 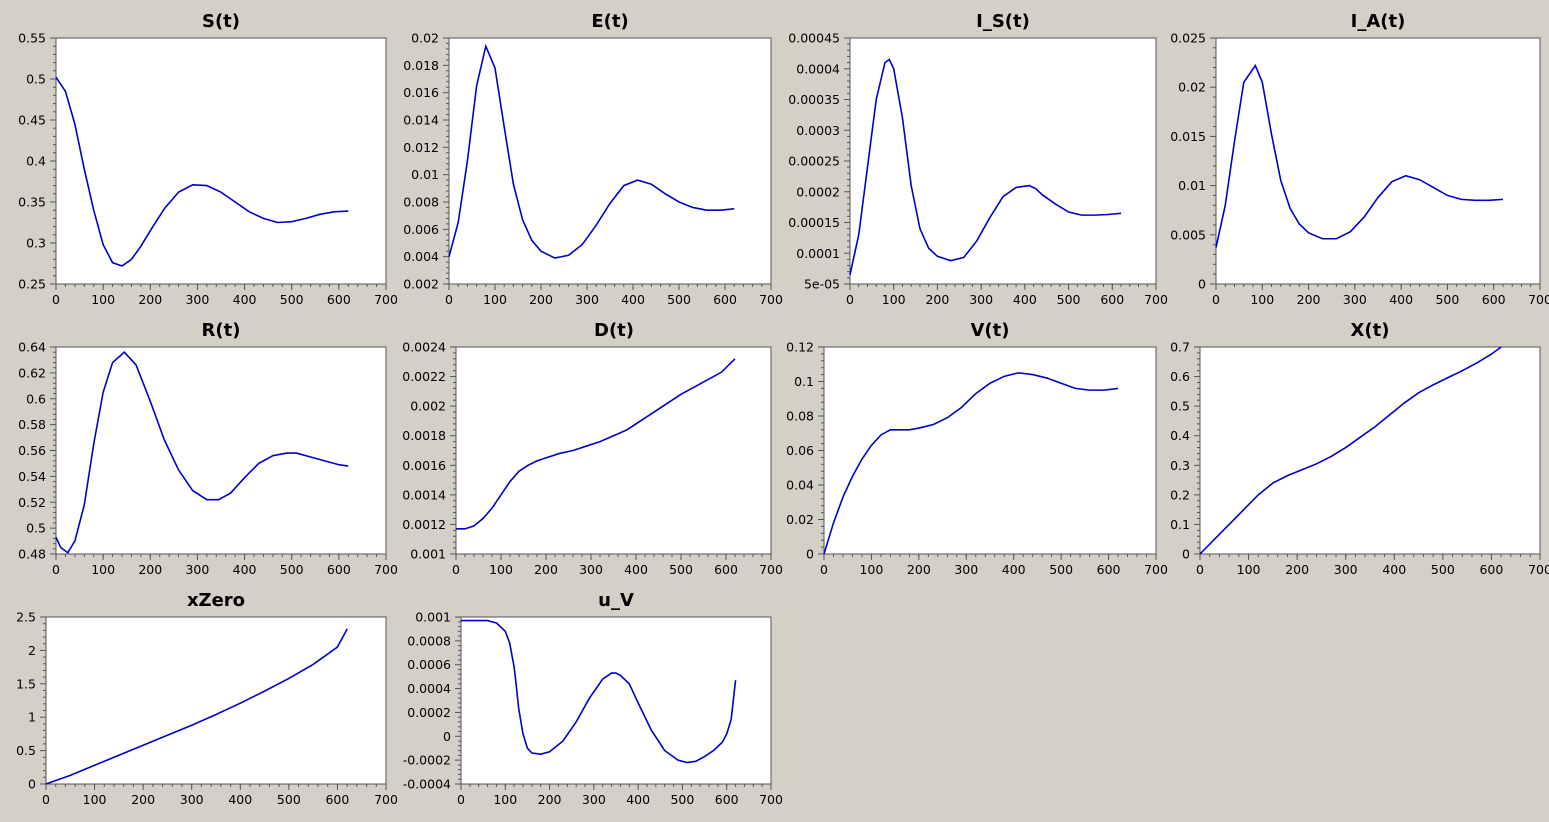 I want to click on y-tick-label: 0.00035, so click(x=814, y=99).